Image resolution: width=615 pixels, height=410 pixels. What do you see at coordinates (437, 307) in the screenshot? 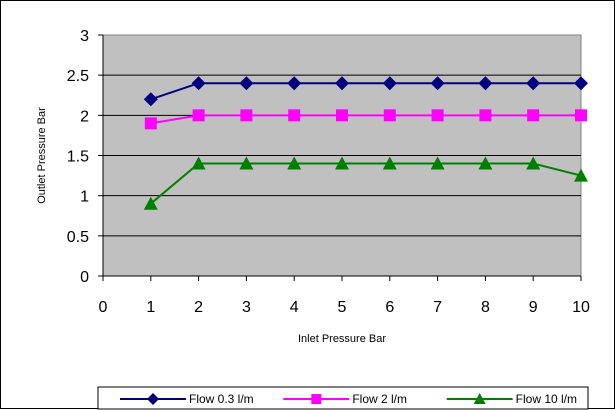
I see `x-tick-label: 7` at bounding box center [437, 307].